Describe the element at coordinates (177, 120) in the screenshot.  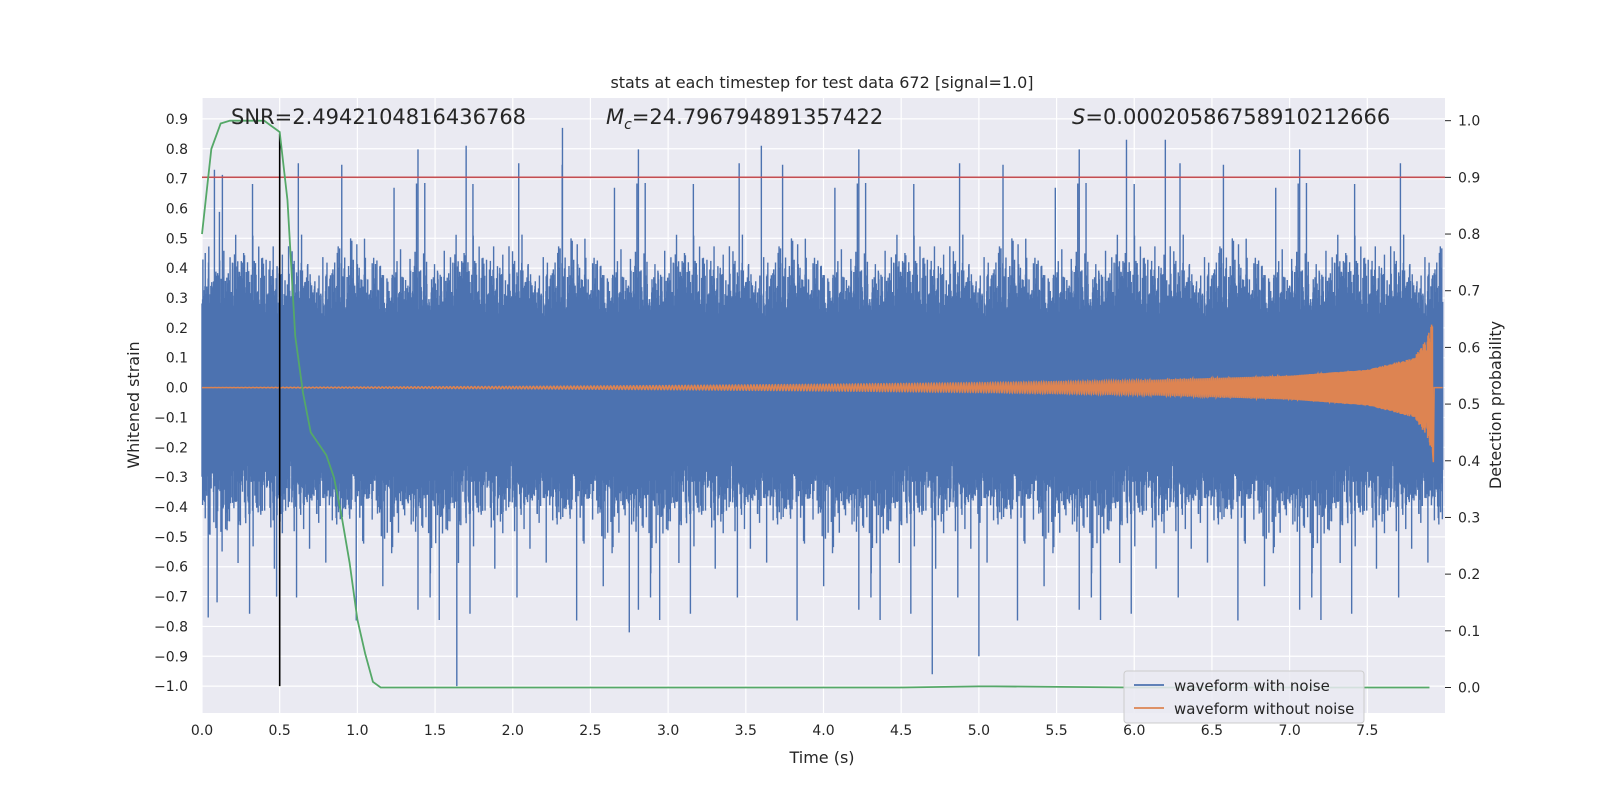
I see `y-left-tick-label: 0.9` at that location.